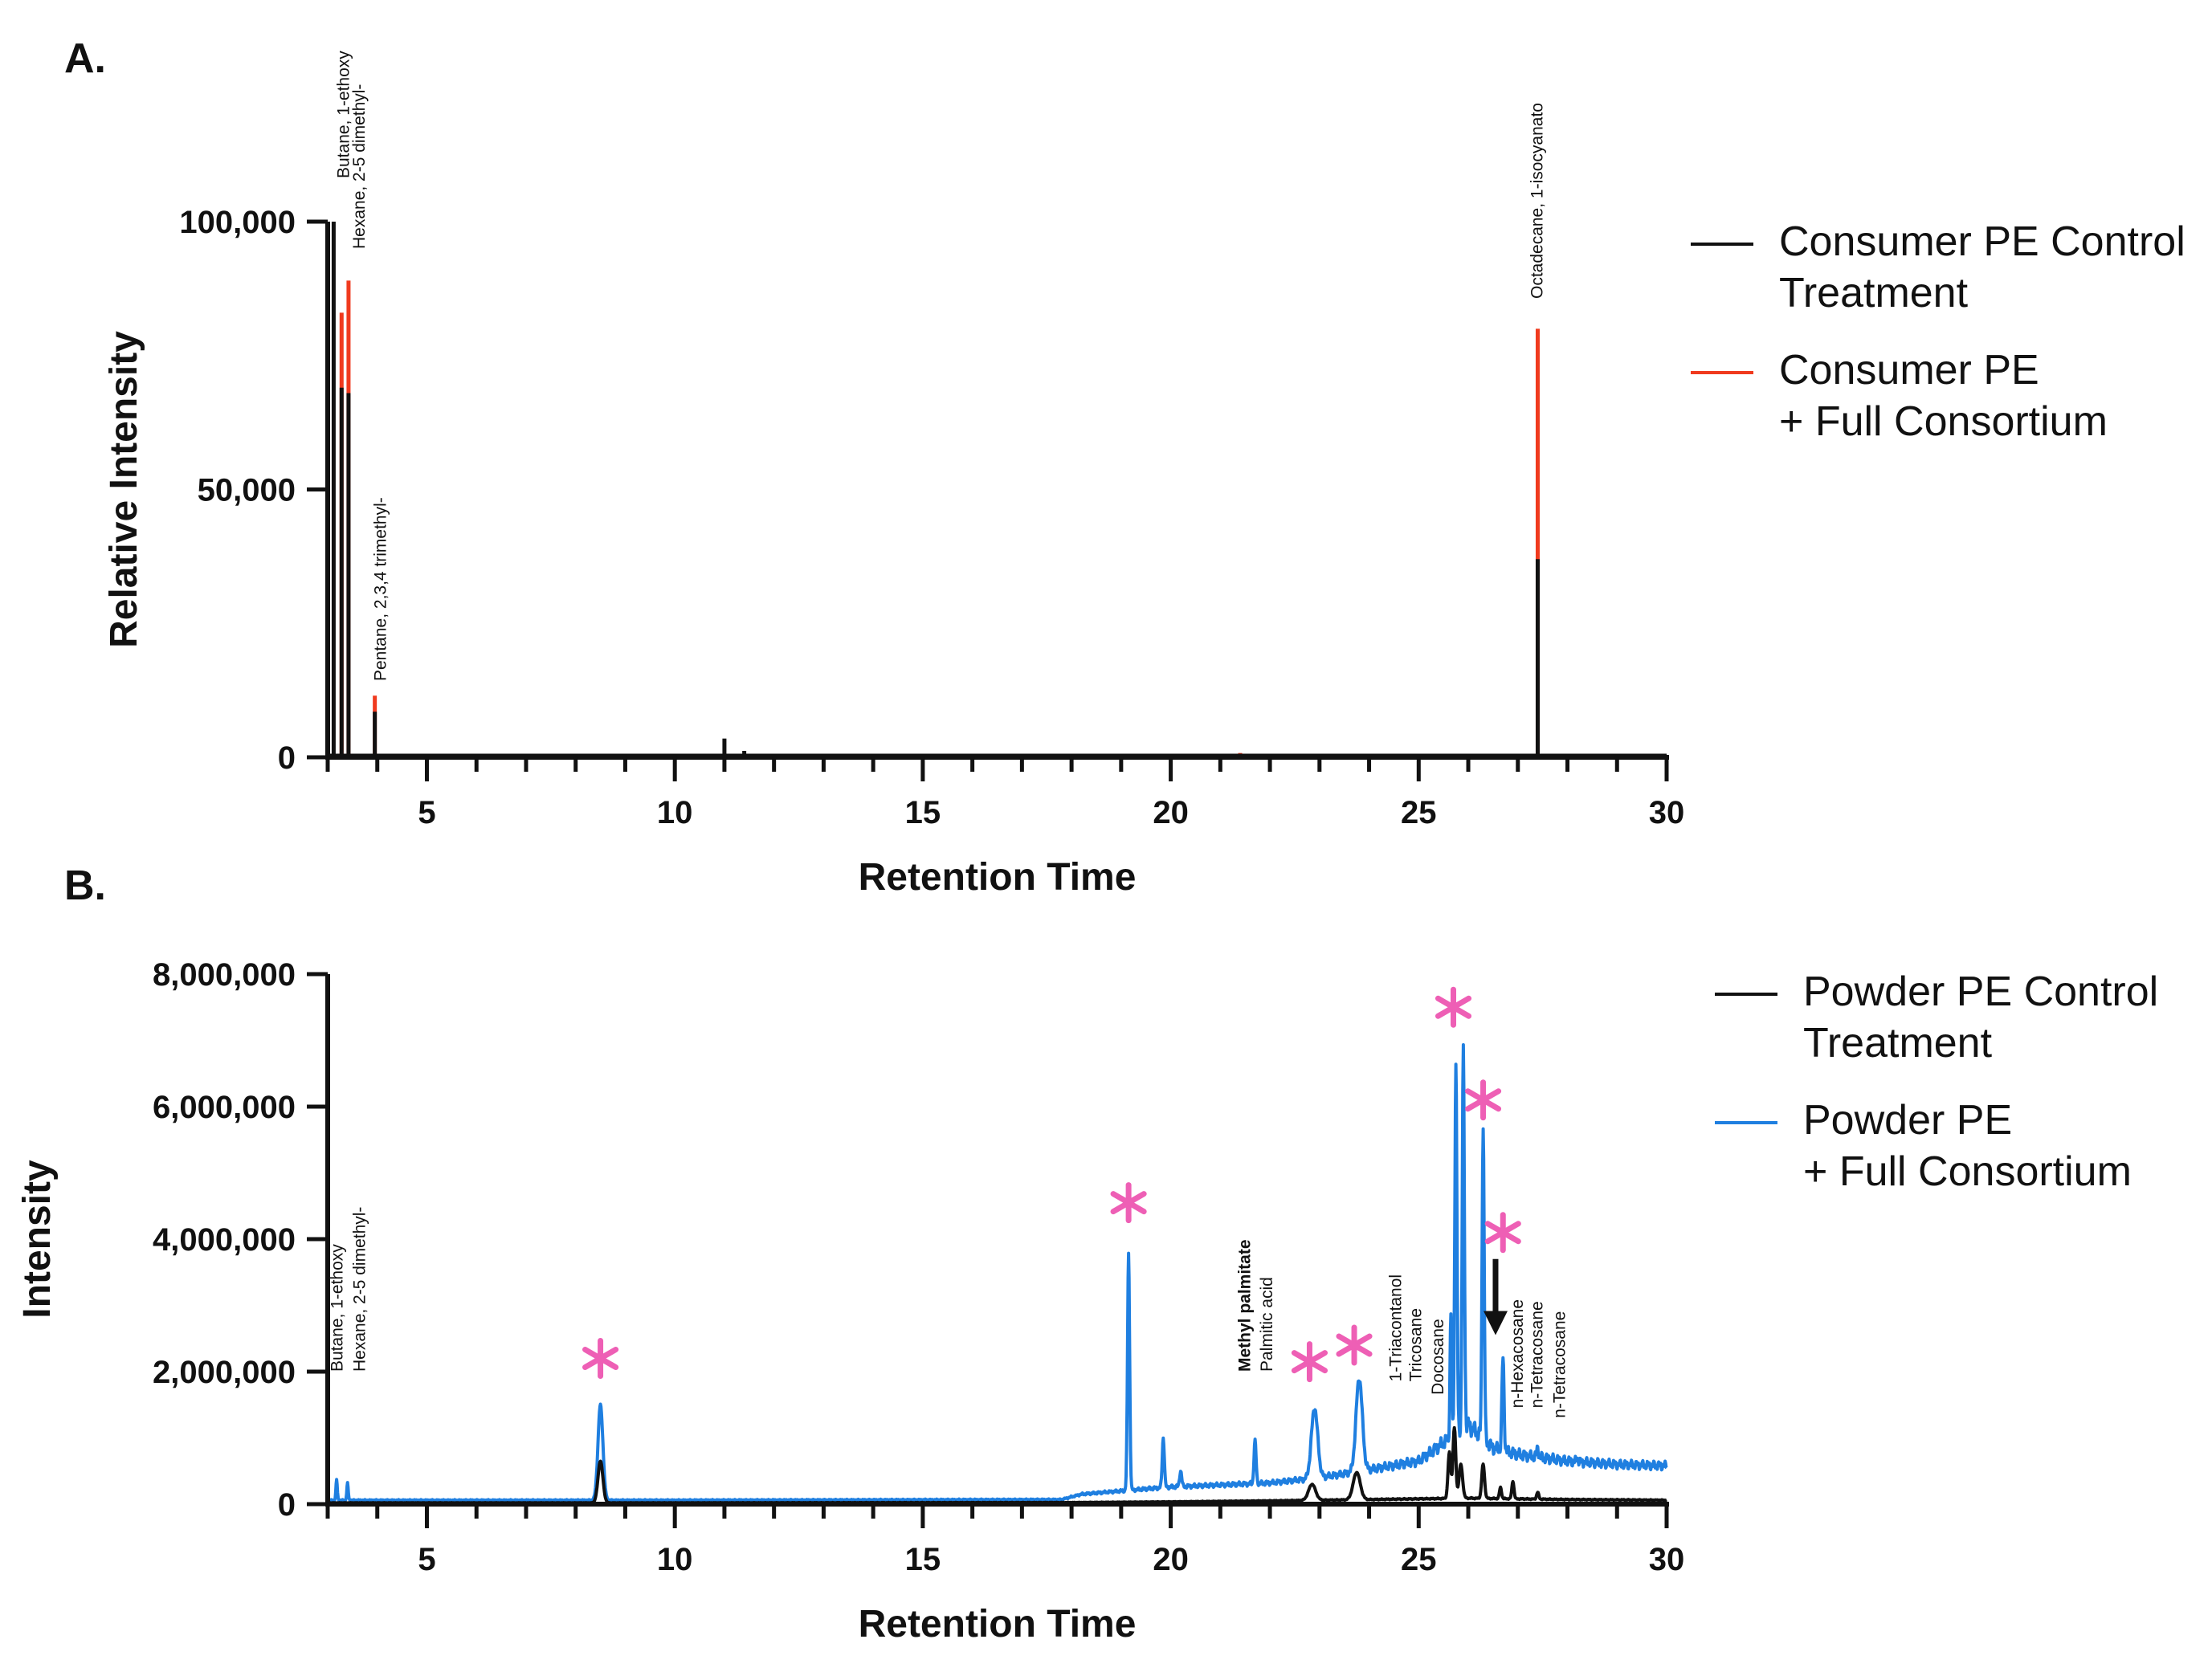 The height and width of the screenshot is (1676, 2212). Describe the element at coordinates (1171, 812) in the screenshot. I see `a-x-tick-label: 20` at that location.